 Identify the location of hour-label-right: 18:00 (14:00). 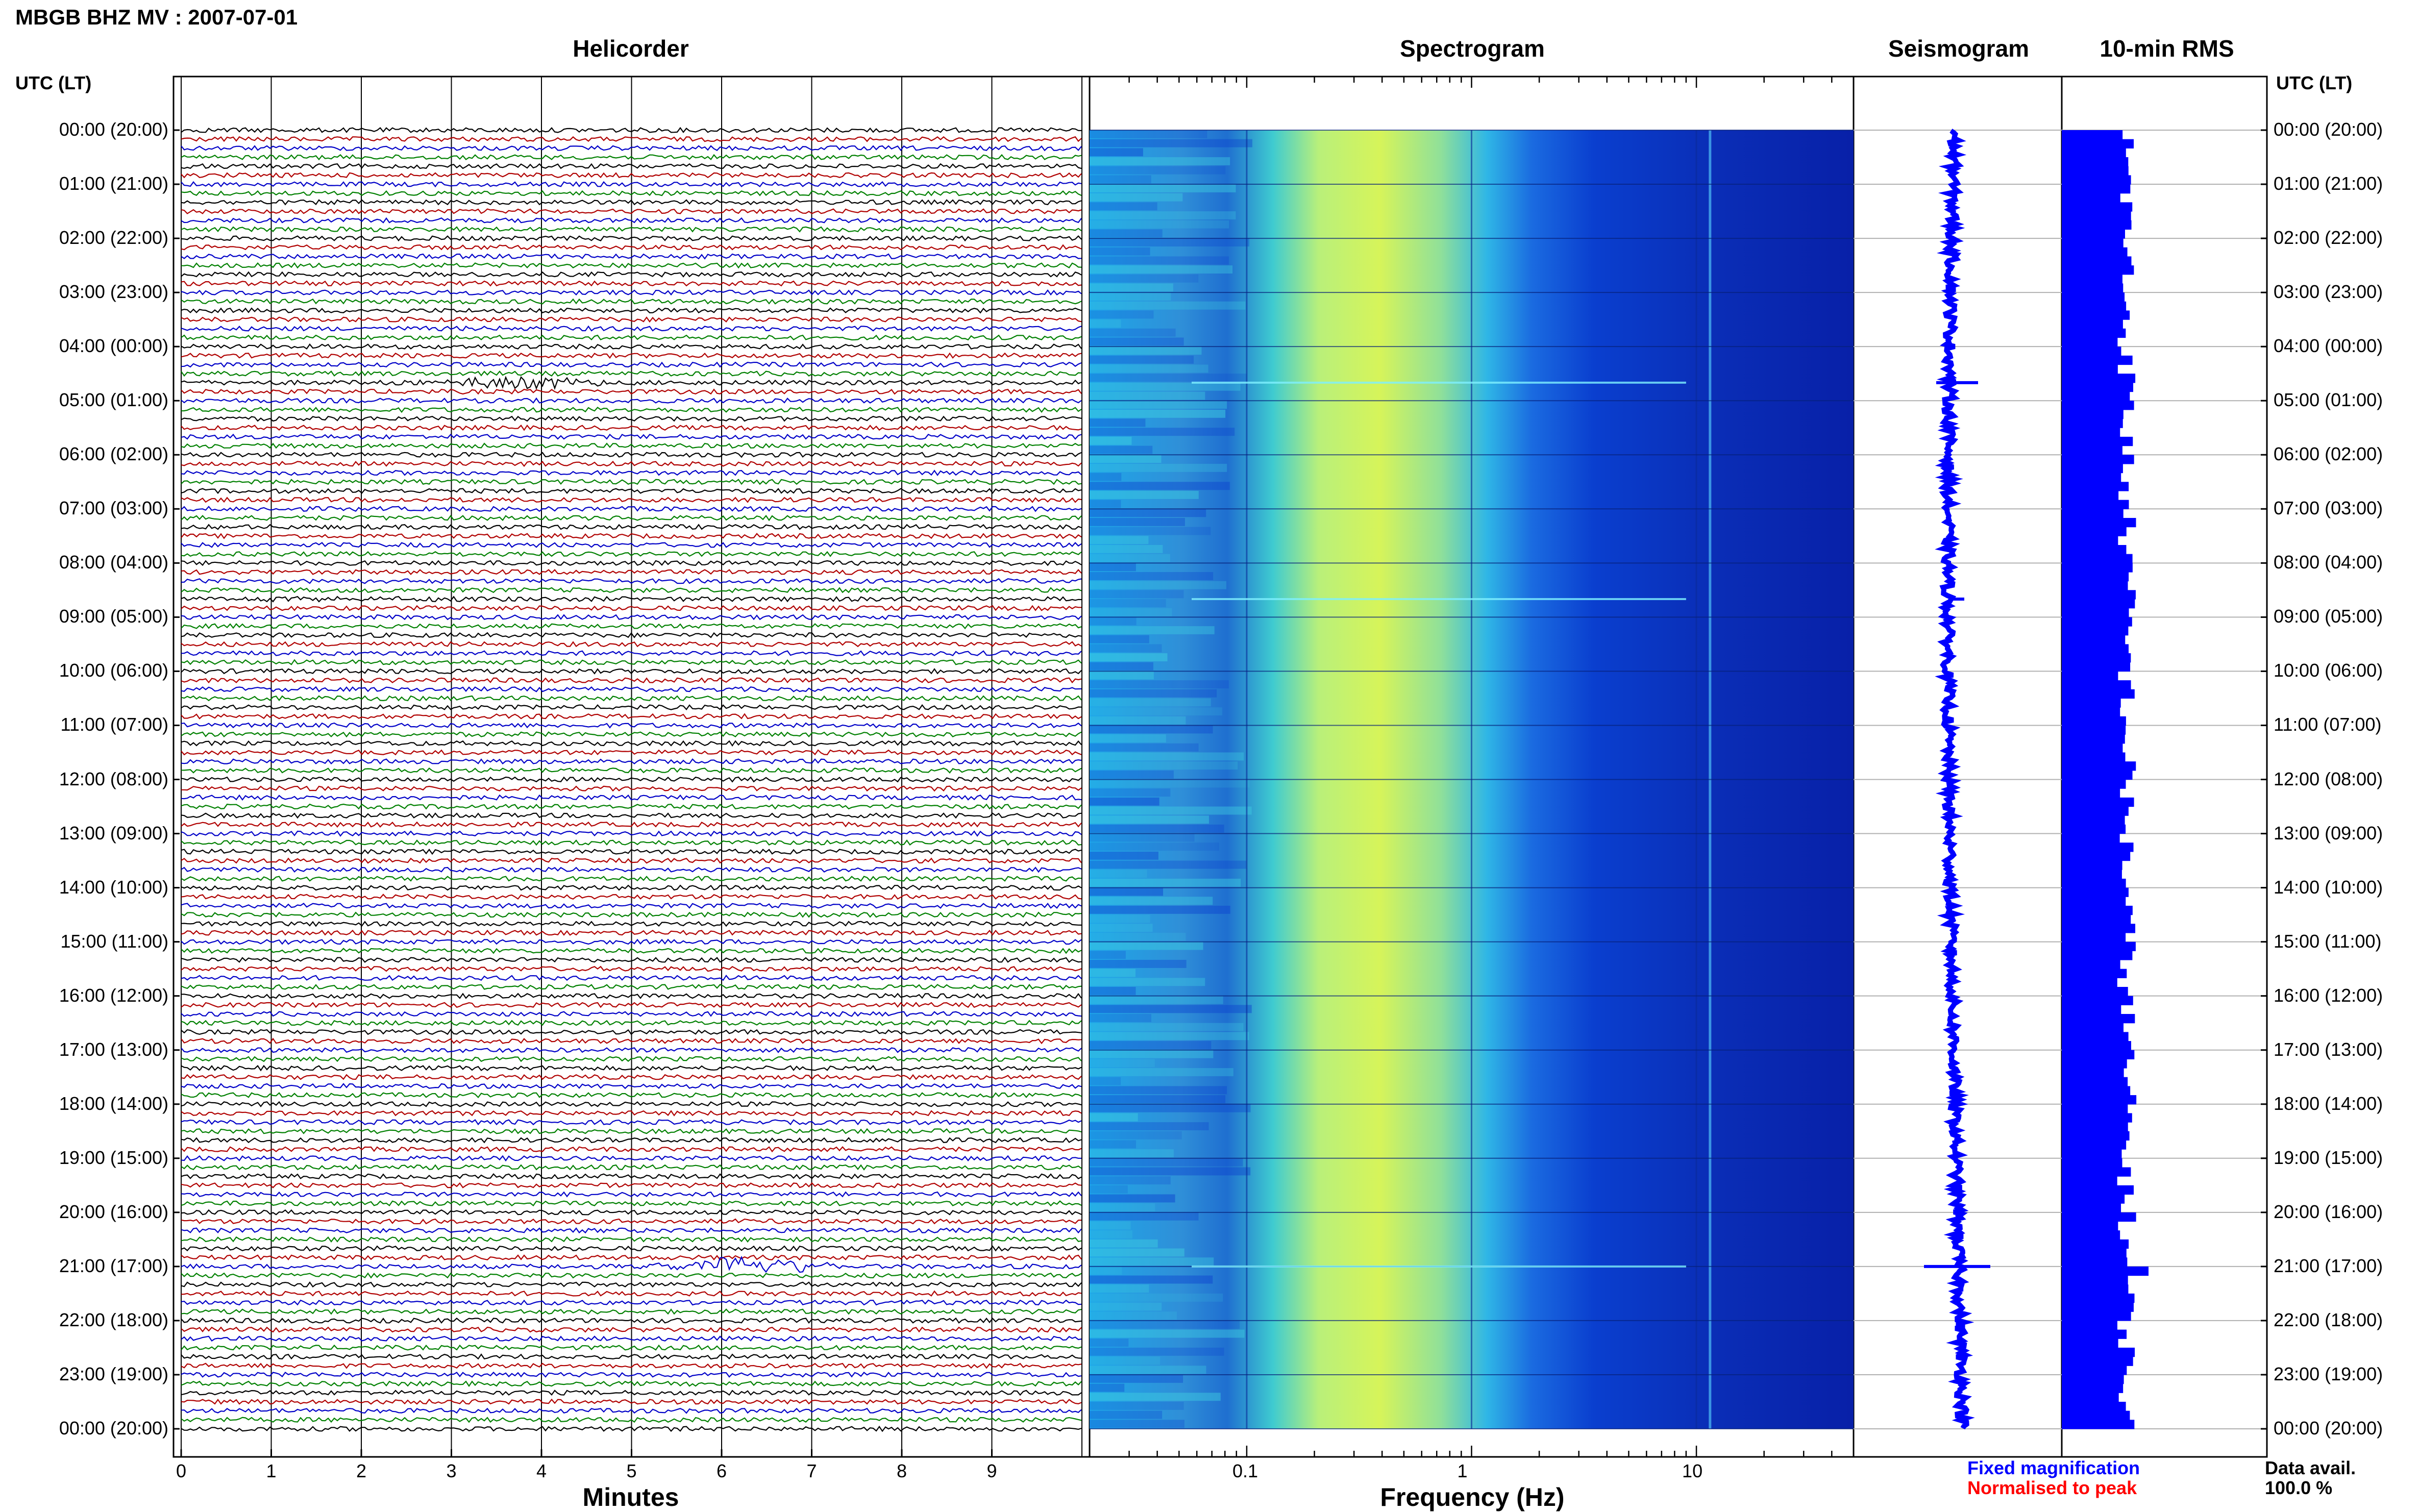
(2328, 1103).